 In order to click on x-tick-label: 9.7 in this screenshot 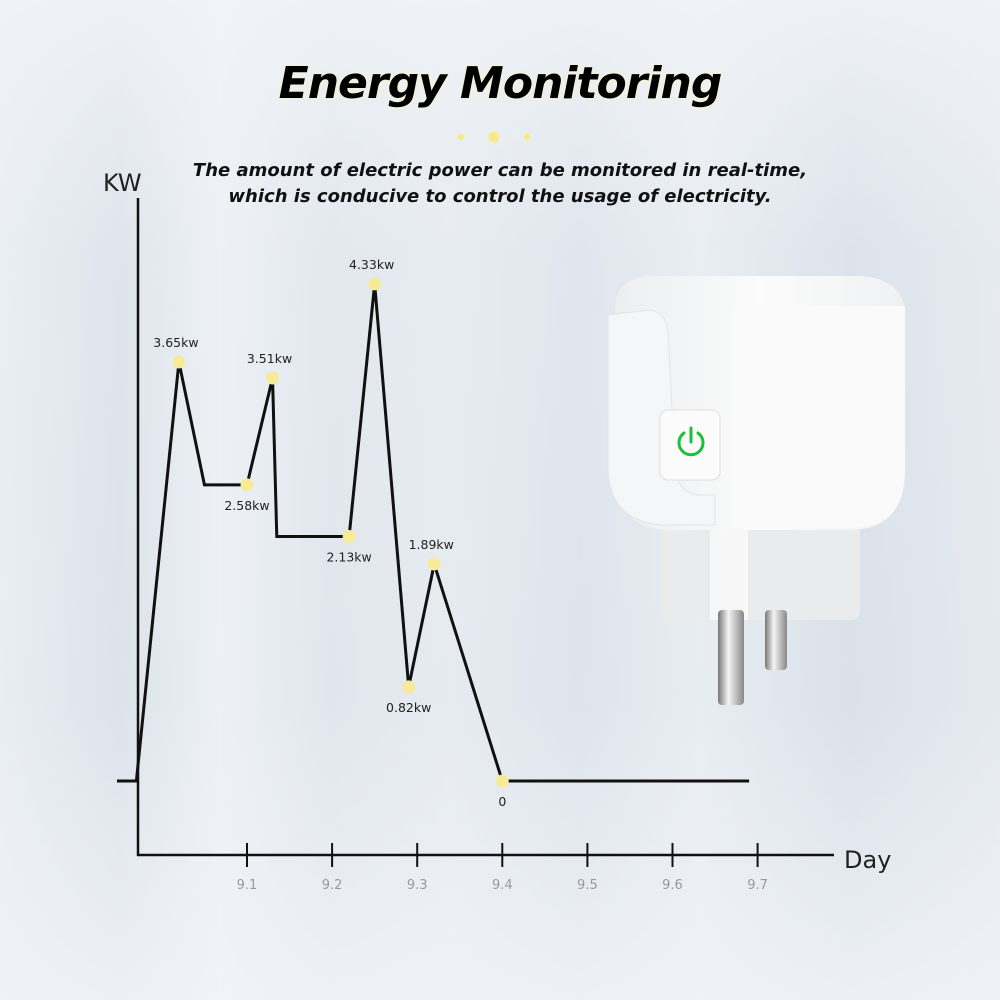, I will do `click(757, 885)`.